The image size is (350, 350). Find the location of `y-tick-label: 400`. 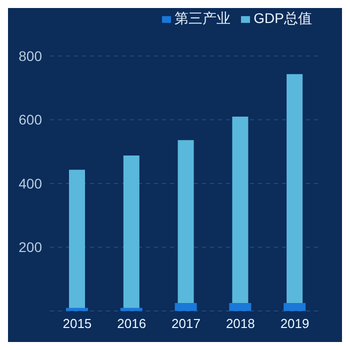

y-tick-label: 400 is located at coordinates (30, 183).